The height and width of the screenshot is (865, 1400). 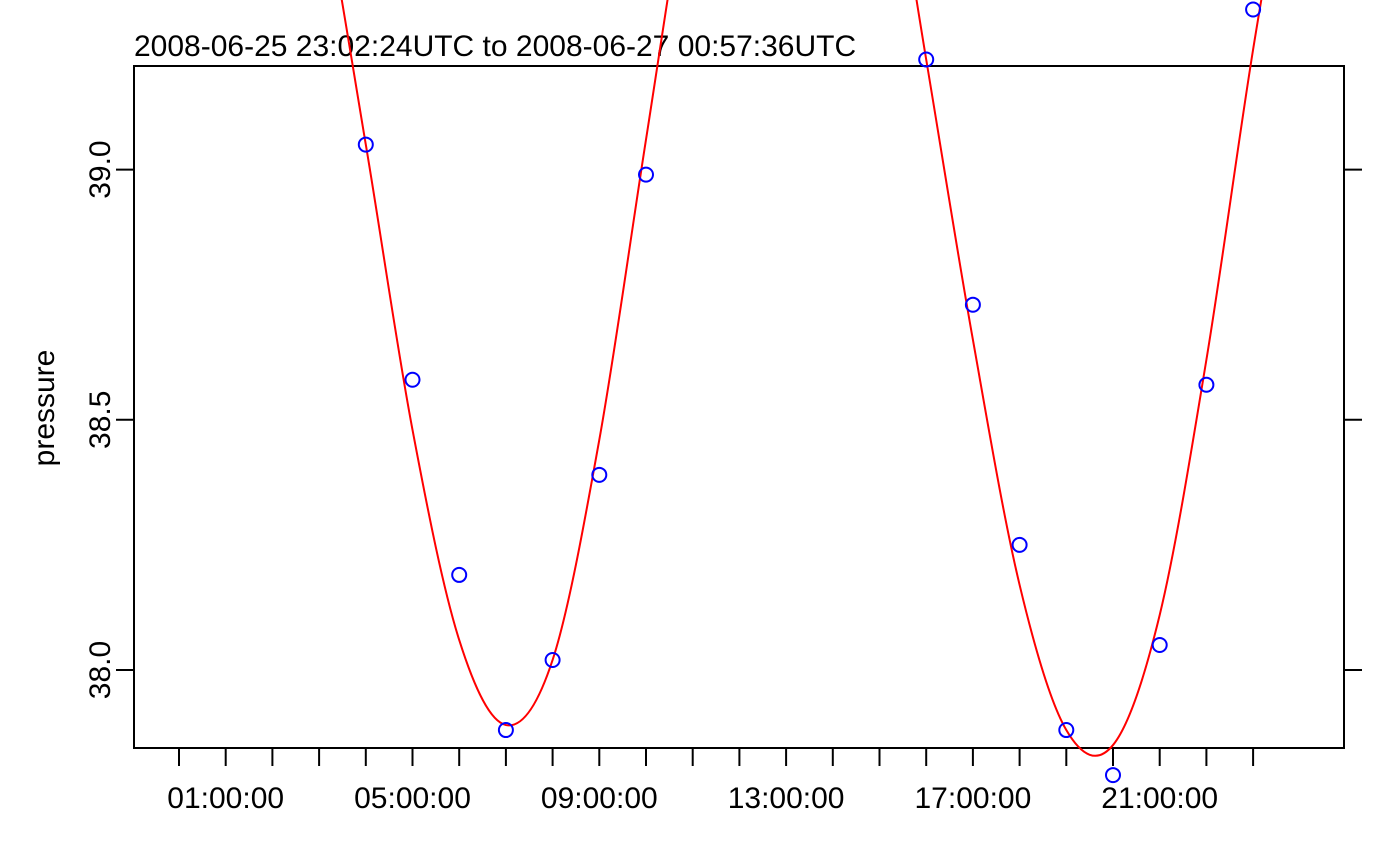 I want to click on y-tick-label: 39.0, so click(x=100, y=169).